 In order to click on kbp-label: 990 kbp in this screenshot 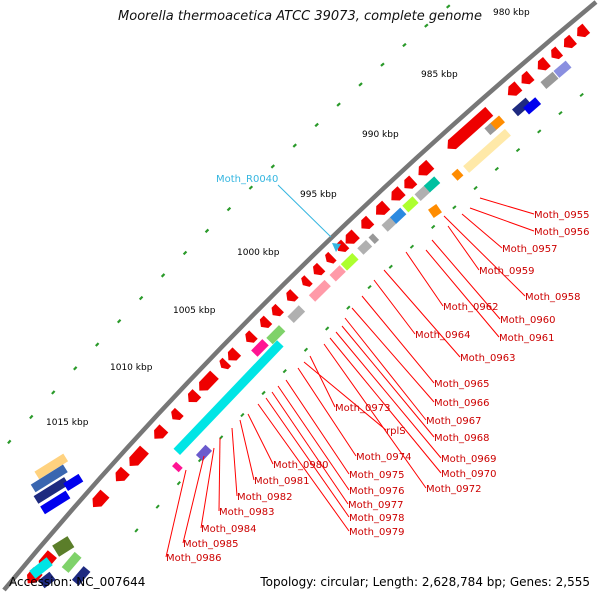, I will do `click(380, 135)`.